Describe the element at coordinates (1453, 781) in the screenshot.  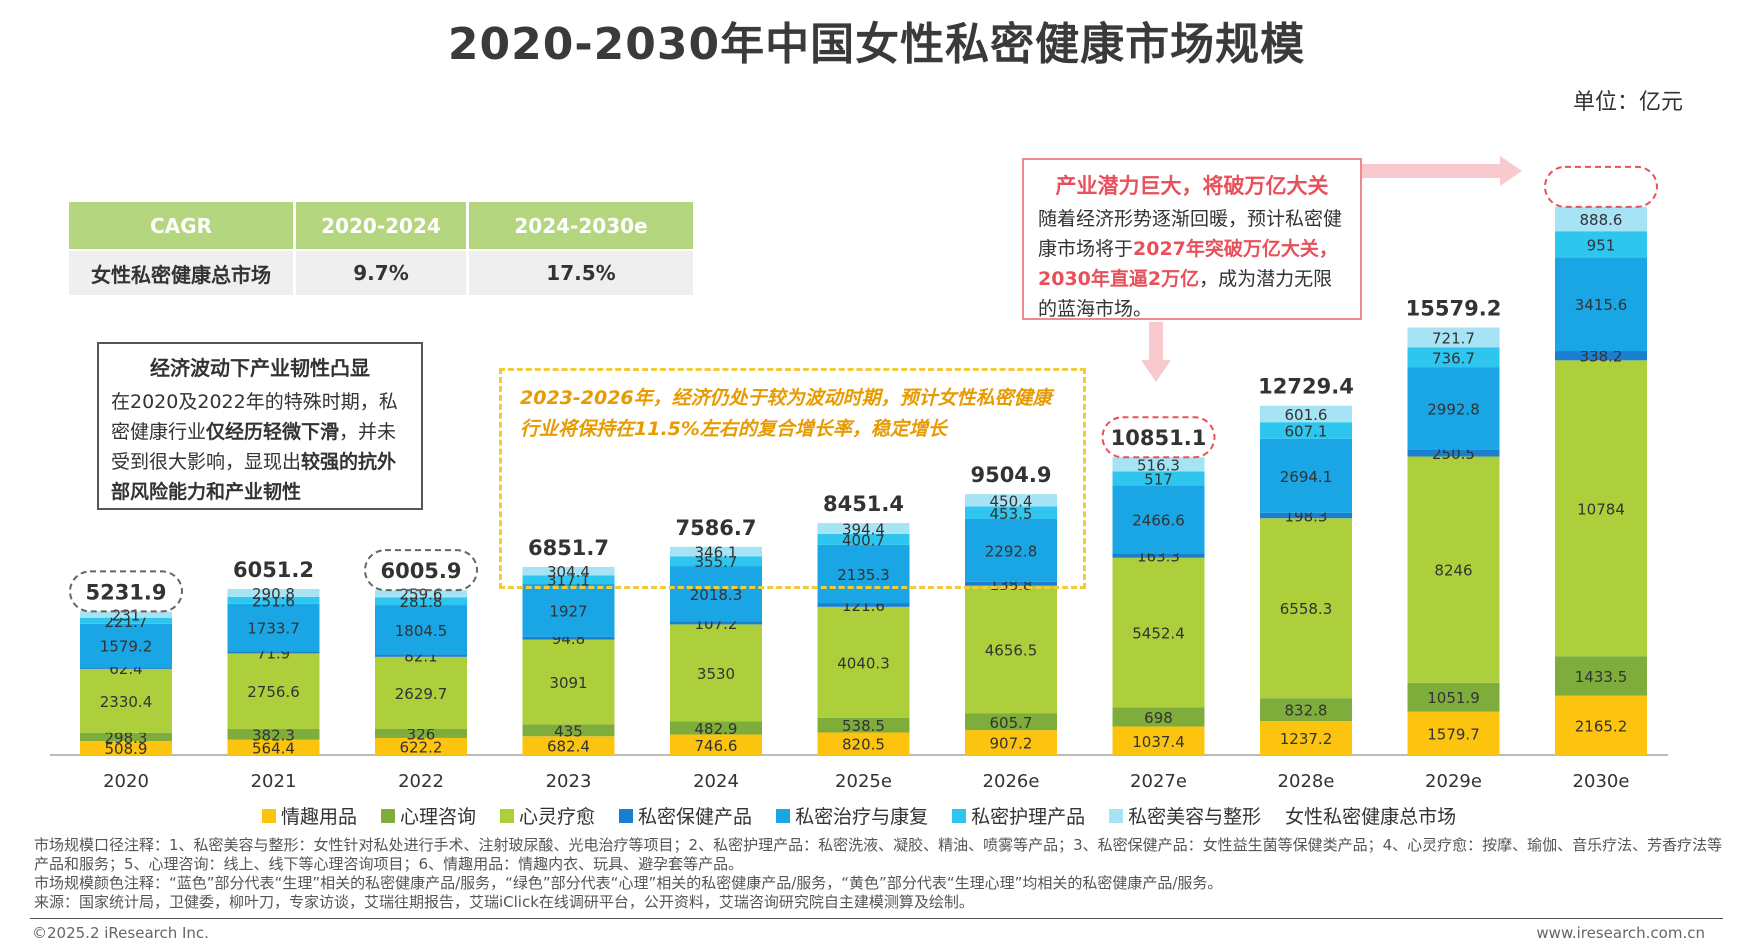
I see `x-tick-label: 2029e` at that location.